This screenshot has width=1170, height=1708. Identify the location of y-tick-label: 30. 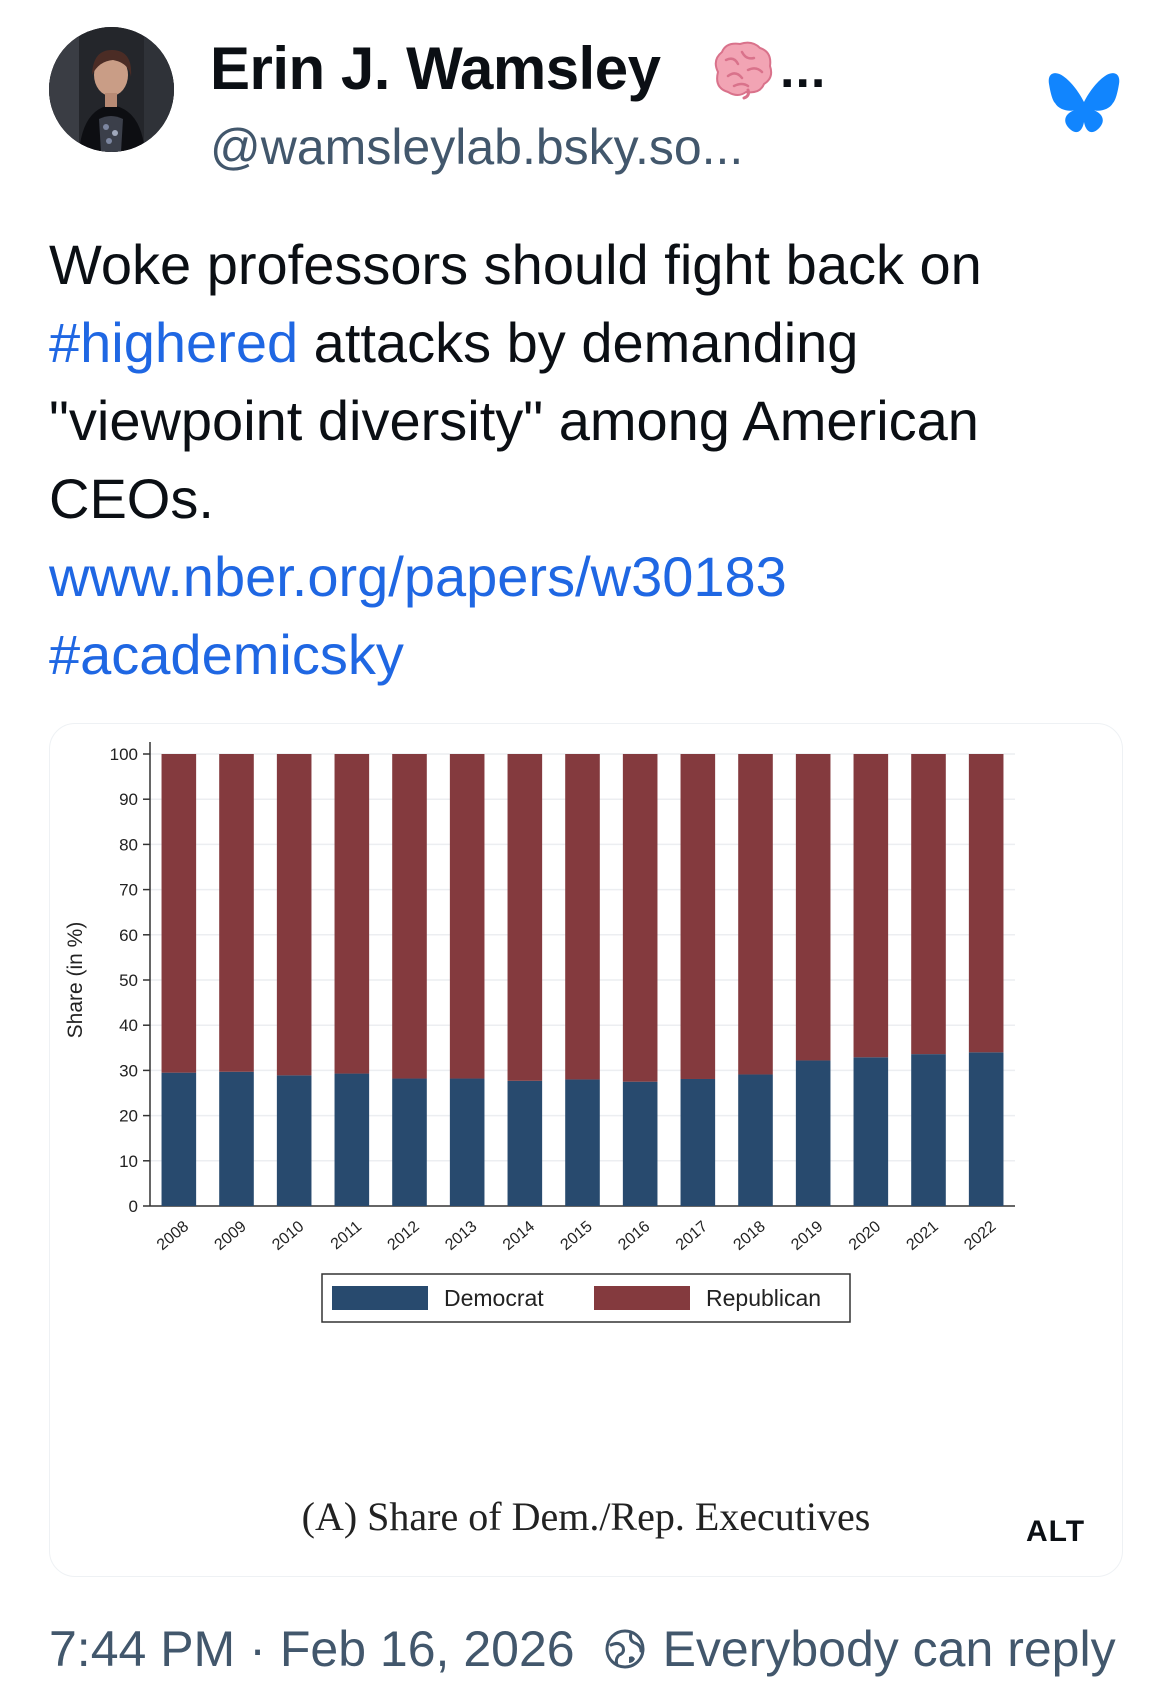
(128, 1070).